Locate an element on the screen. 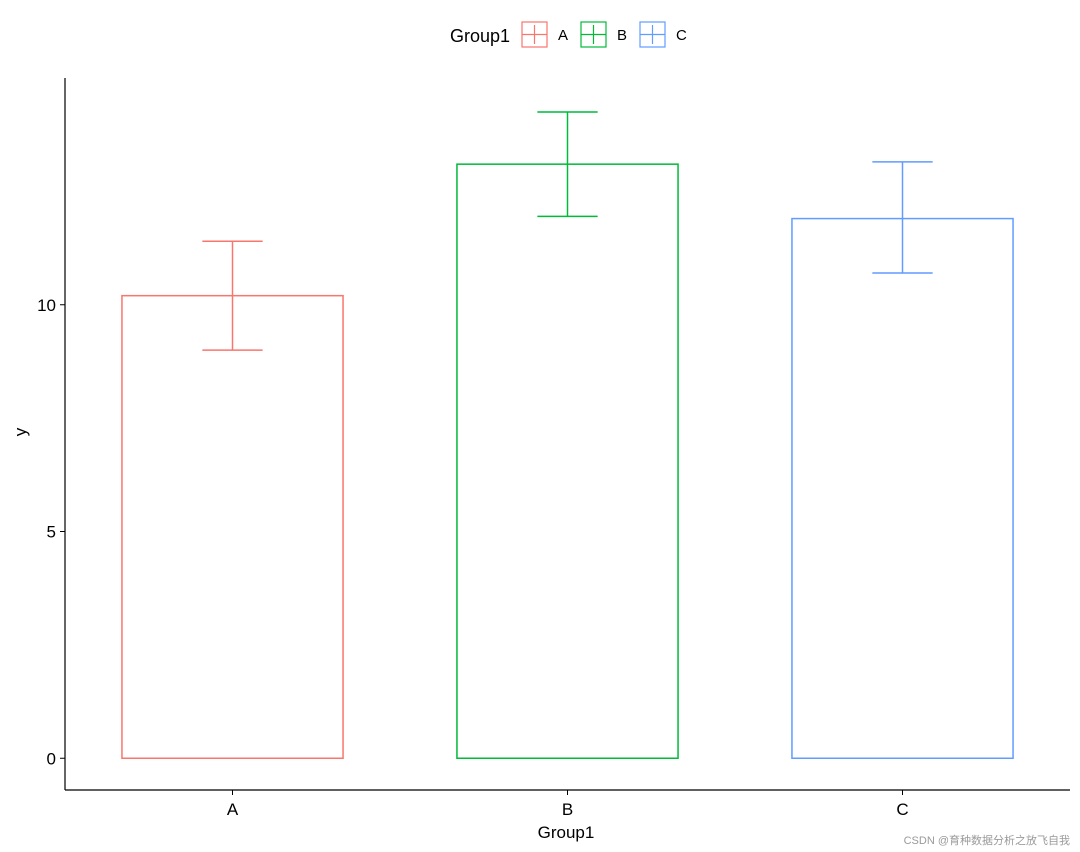 The width and height of the screenshot is (1080, 852). bar-A is located at coordinates (232, 527).